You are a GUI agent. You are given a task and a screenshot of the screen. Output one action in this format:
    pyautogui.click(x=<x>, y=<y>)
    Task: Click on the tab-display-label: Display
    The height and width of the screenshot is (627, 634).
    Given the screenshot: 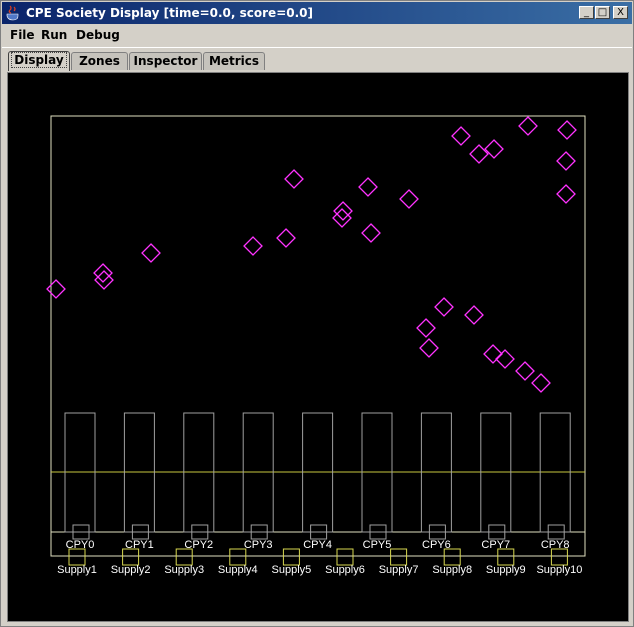 What is the action you would take?
    pyautogui.click(x=39, y=60)
    